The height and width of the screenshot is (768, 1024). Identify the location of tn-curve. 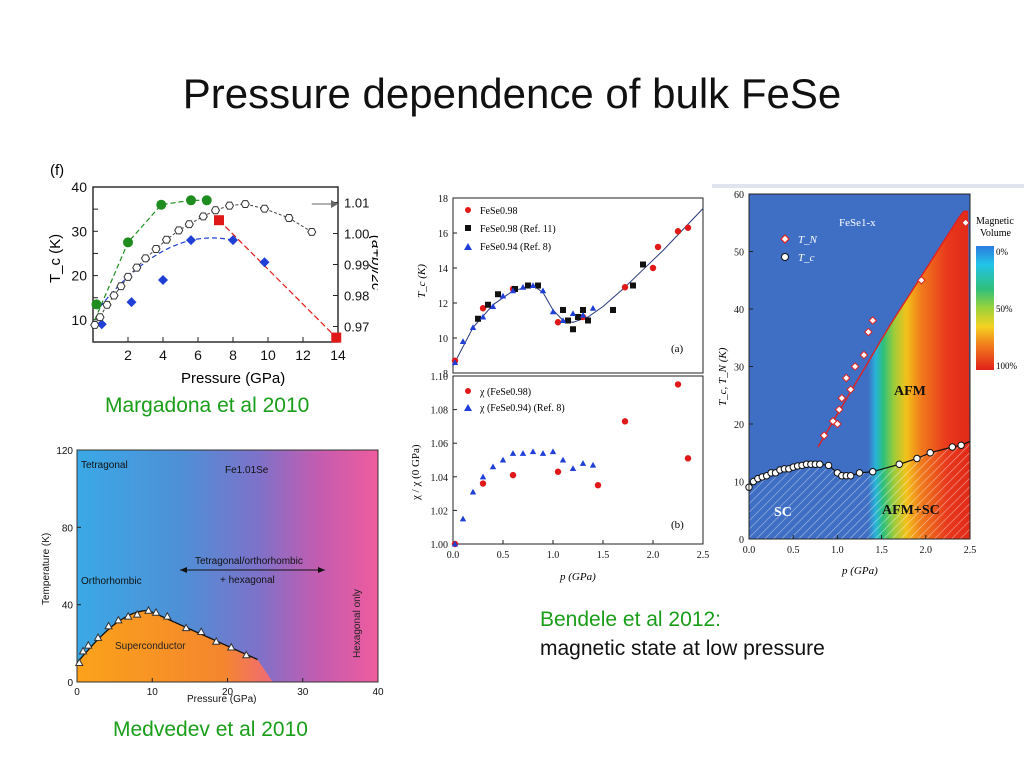
(893, 329).